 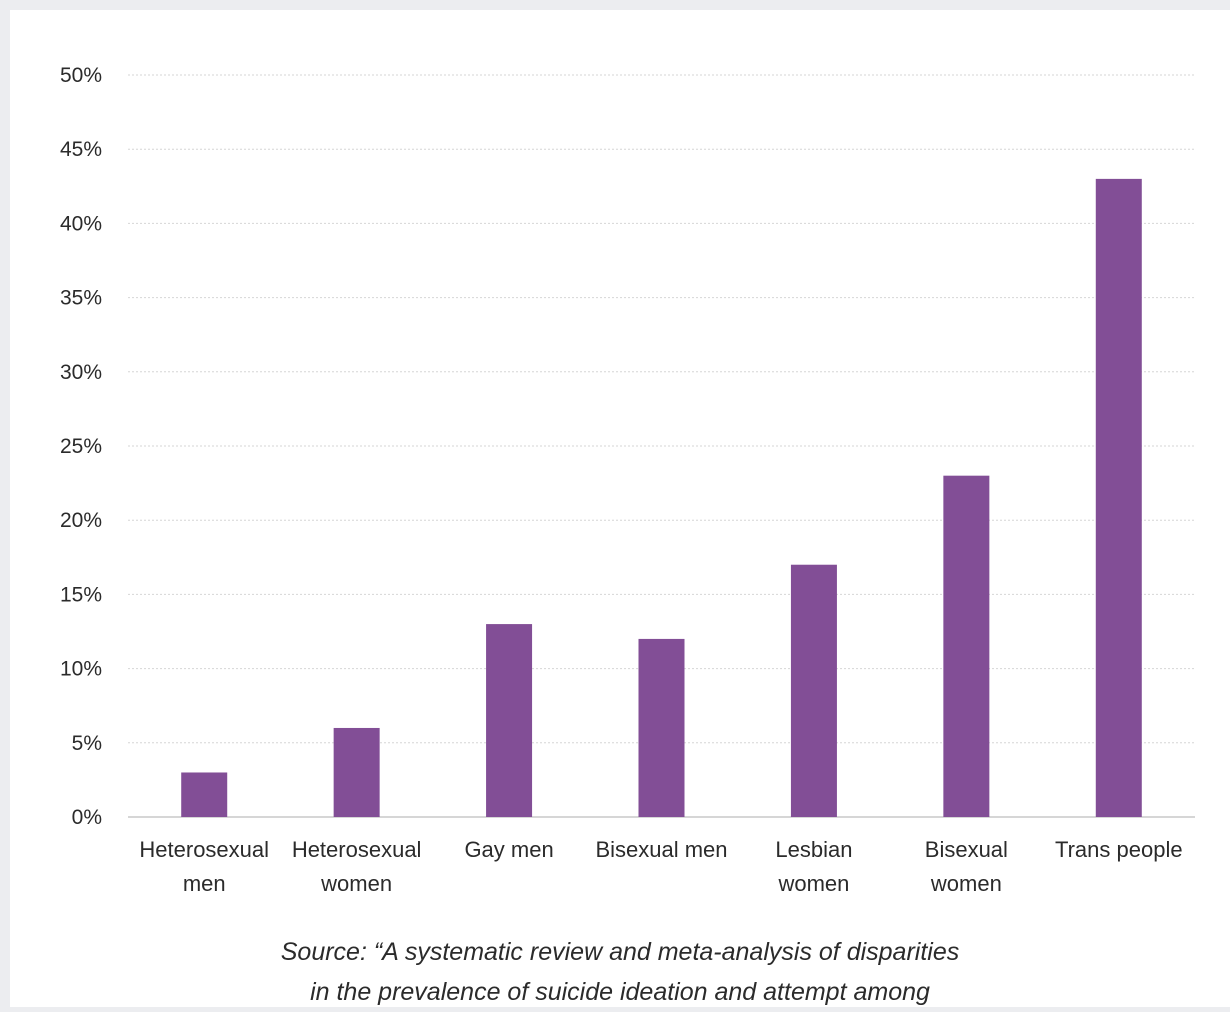 What do you see at coordinates (81, 298) in the screenshot?
I see `y-tick-label: 35%` at bounding box center [81, 298].